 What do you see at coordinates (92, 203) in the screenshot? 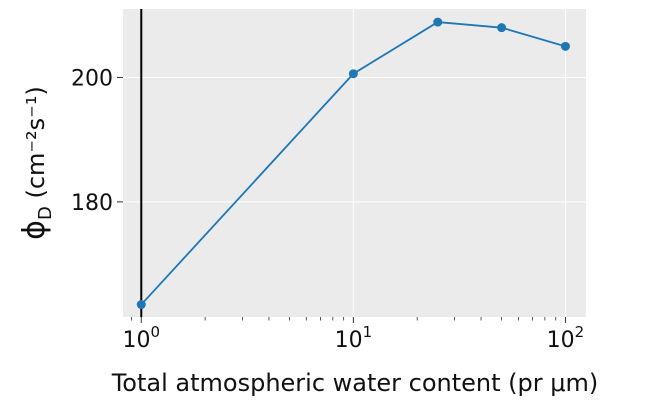
I see `y-tick-label: 180` at bounding box center [92, 203].